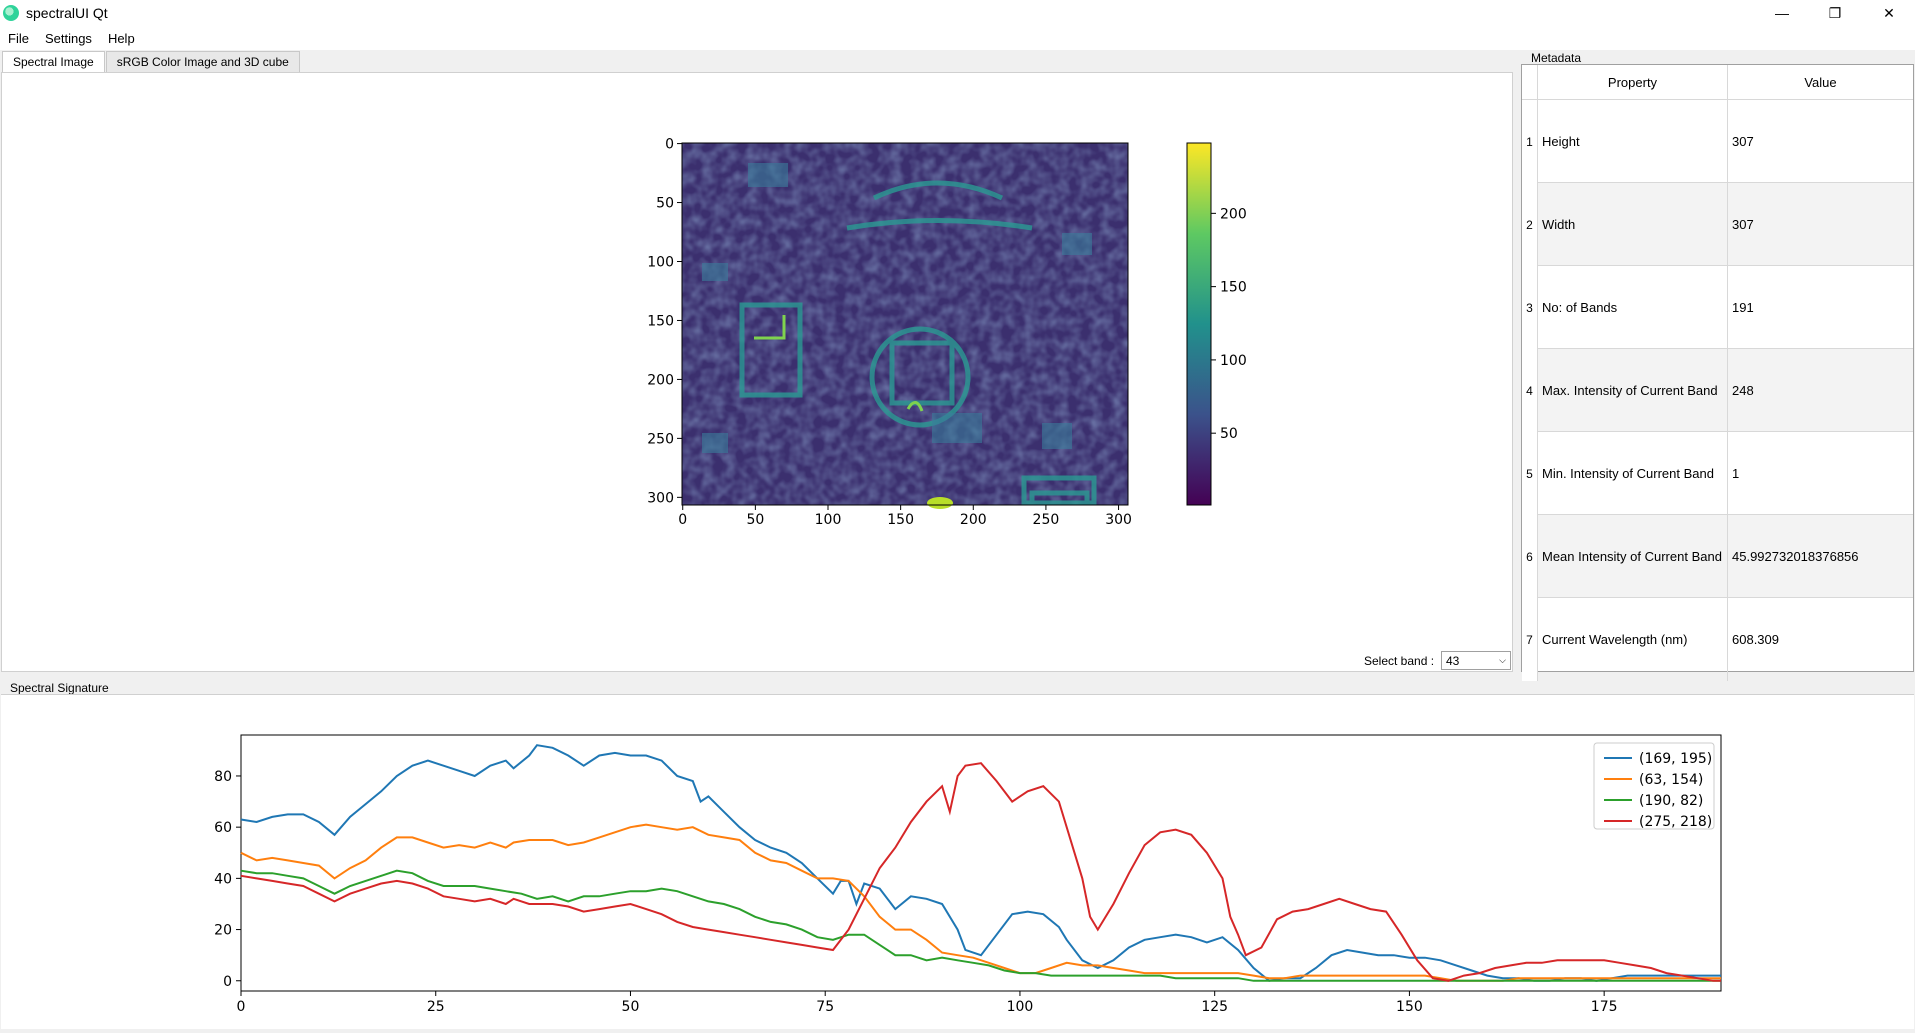  Describe the element at coordinates (660, 321) in the screenshot. I see `y-tick-label: 150` at that location.